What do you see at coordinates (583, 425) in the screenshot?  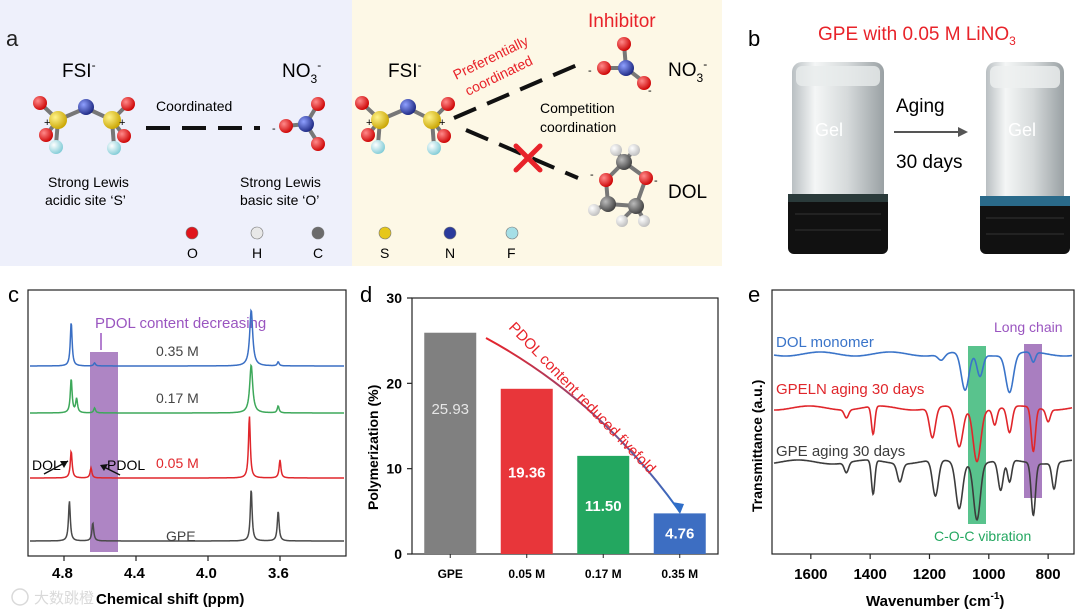 I see `reduction-arrow` at bounding box center [583, 425].